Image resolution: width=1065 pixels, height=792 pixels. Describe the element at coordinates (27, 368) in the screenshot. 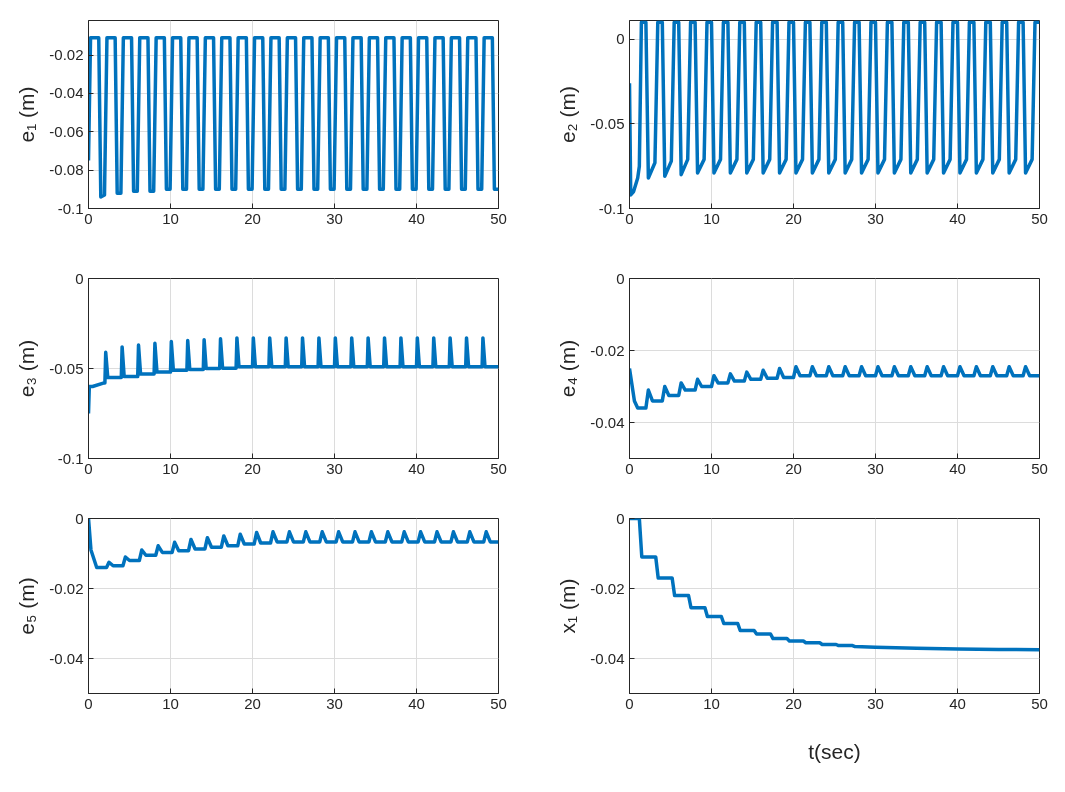

I see `y-axis-title: e₃ (m)` at that location.